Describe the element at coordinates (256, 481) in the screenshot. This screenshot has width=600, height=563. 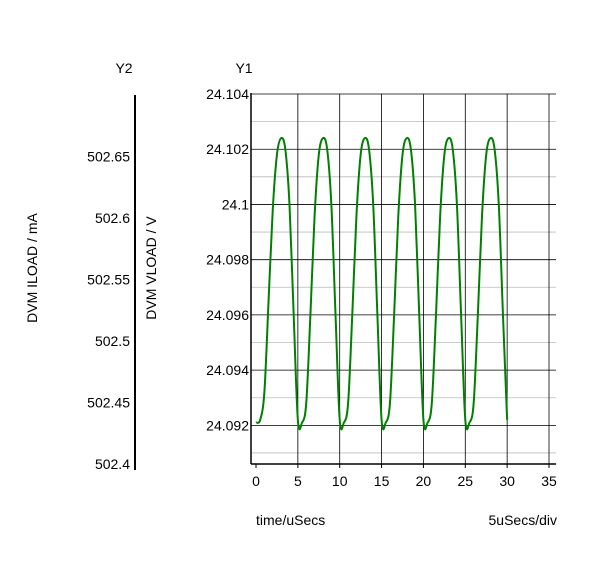
I see `x-tick-label: 0` at that location.